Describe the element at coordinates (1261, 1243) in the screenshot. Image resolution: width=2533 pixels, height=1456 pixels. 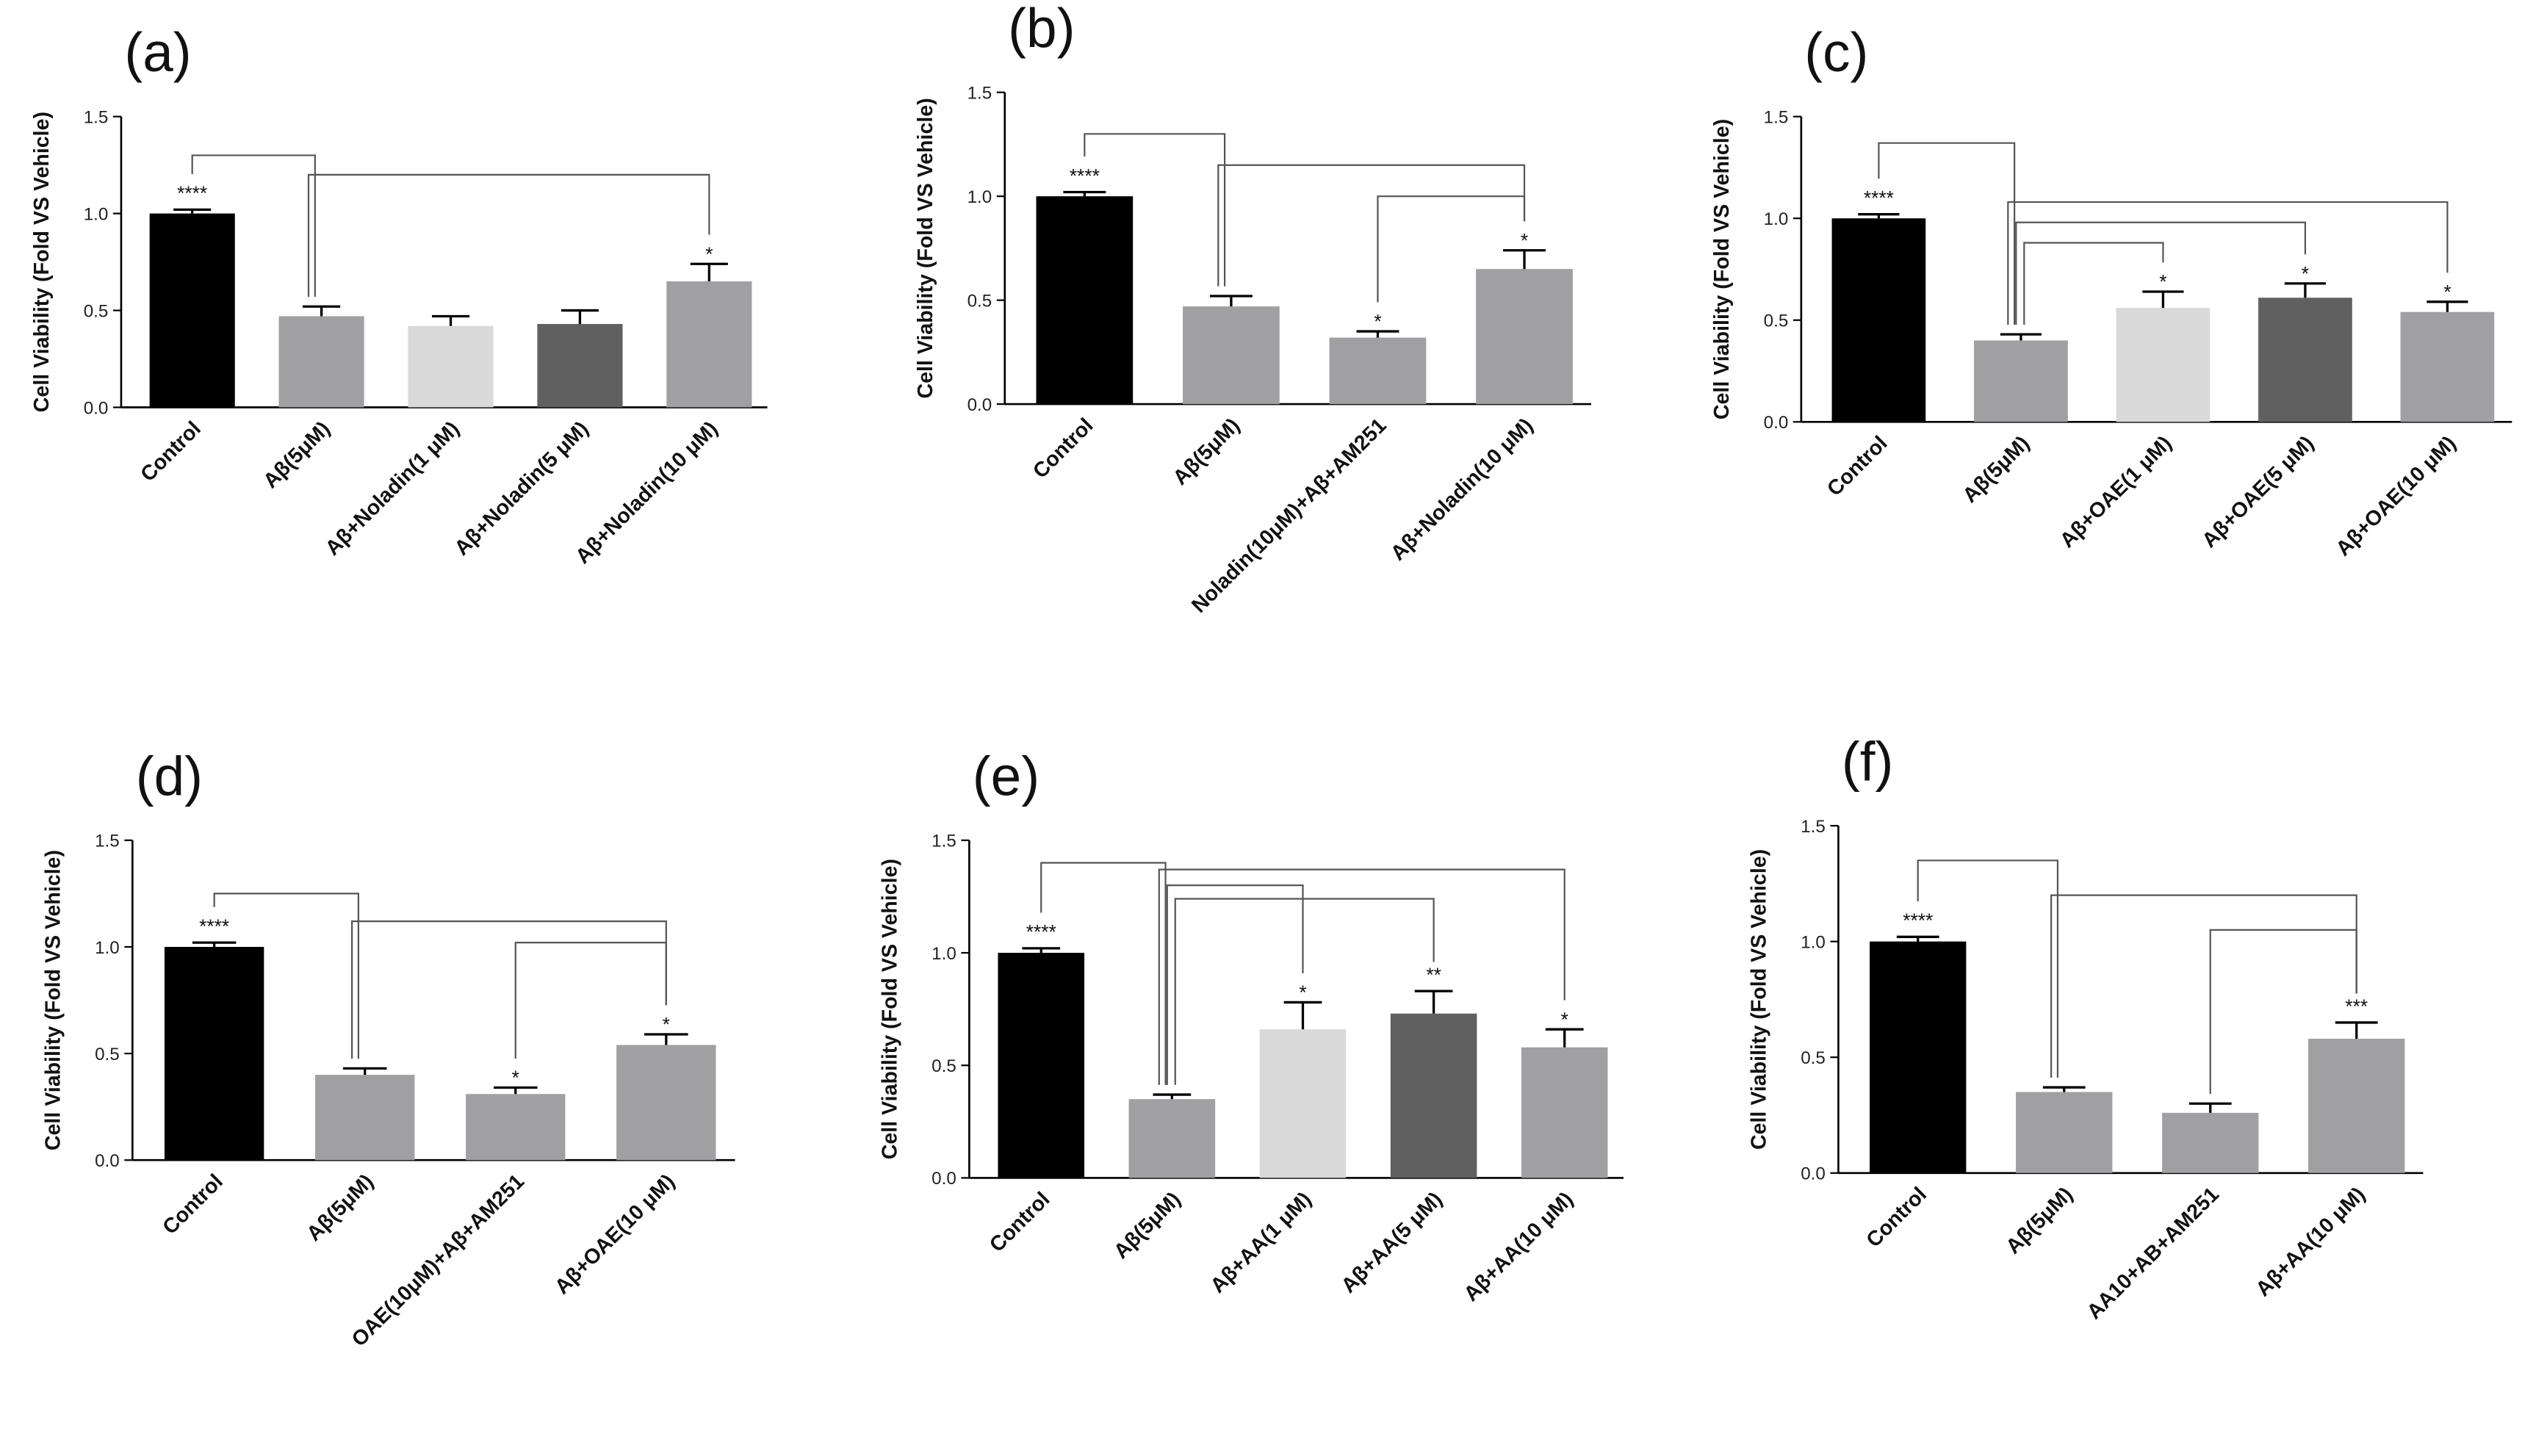
I see `x-tick-label: Aβ+AA(1 μM)` at that location.